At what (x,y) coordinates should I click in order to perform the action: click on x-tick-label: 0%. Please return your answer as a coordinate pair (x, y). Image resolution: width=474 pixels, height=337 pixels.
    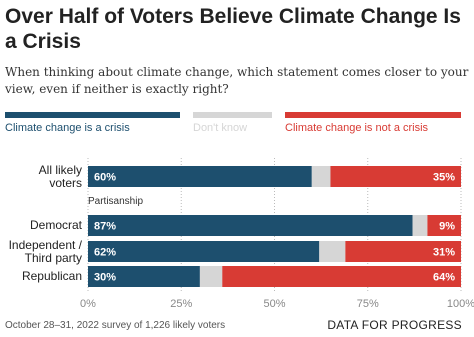
    Looking at the image, I should click on (88, 304).